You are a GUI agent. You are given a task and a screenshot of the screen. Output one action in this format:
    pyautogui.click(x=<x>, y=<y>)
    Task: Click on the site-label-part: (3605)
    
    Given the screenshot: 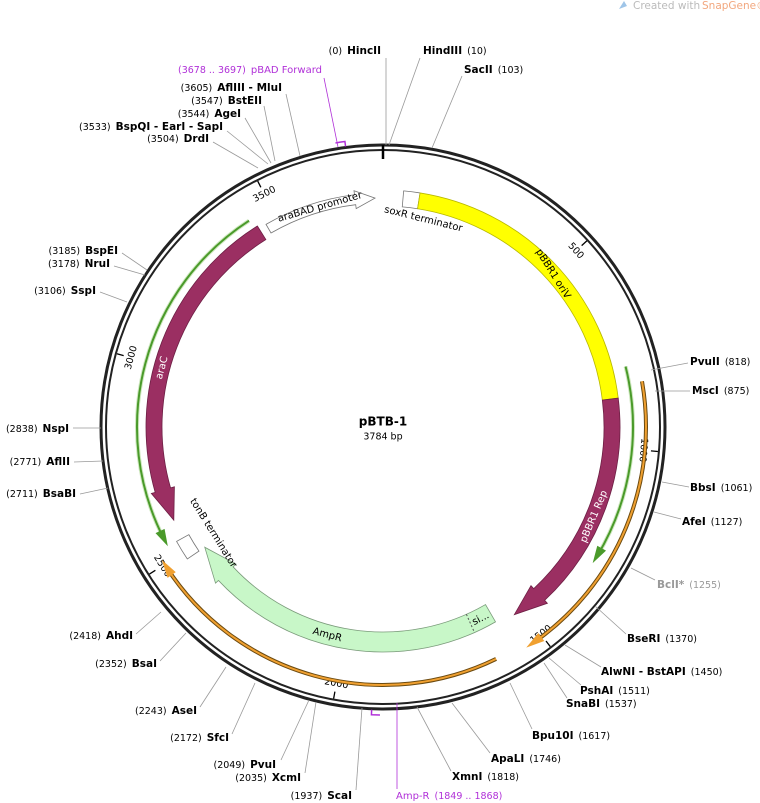 What is the action you would take?
    pyautogui.click(x=197, y=88)
    